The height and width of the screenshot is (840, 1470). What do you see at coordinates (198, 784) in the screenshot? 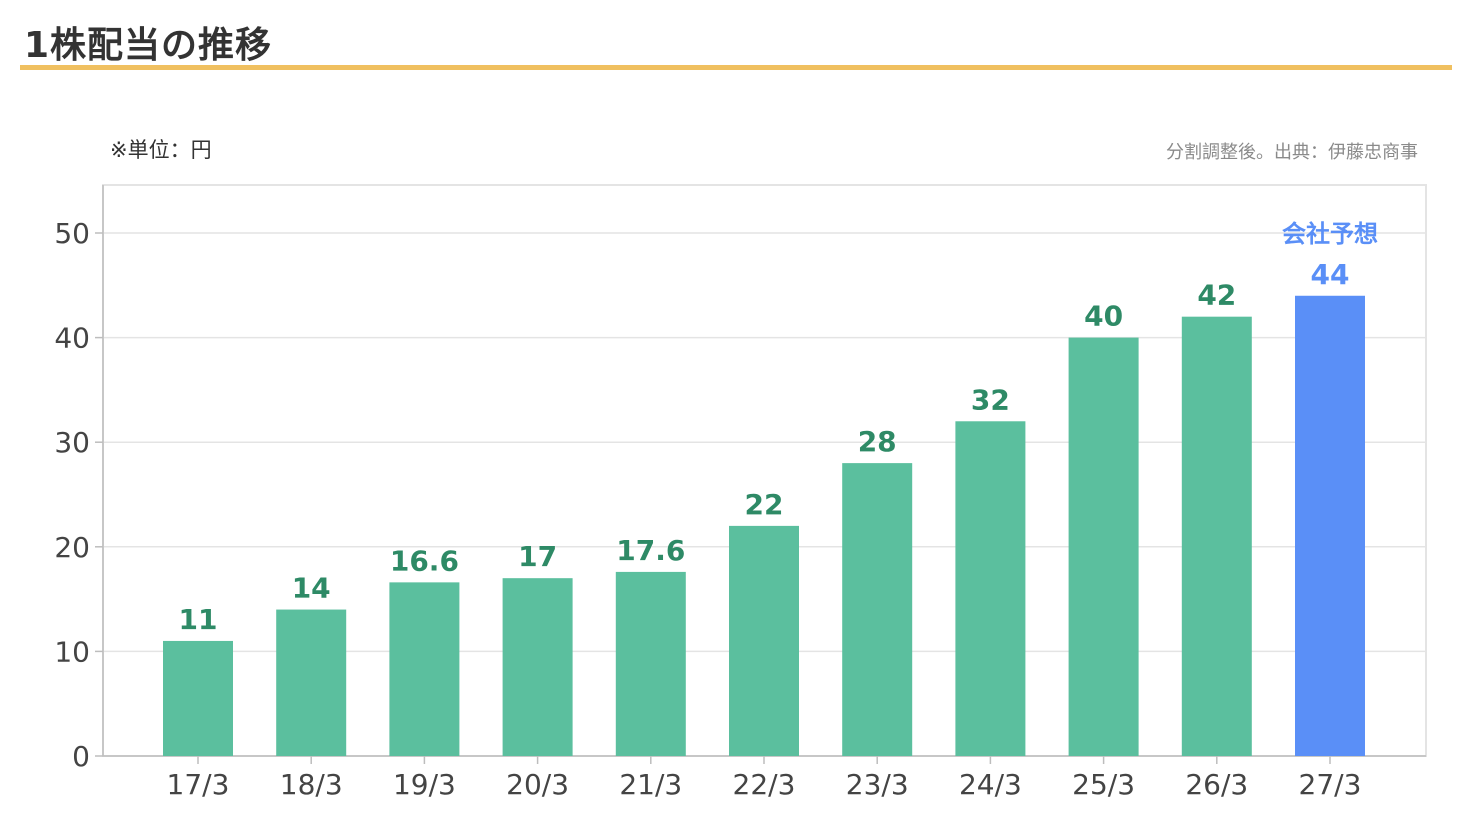
I see `x-tick-label: 17/3` at bounding box center [198, 784].